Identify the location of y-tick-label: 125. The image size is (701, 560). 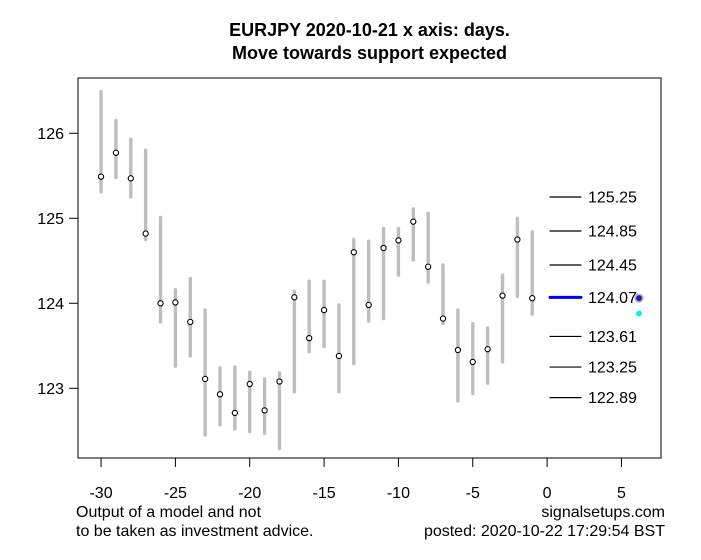
(50, 219).